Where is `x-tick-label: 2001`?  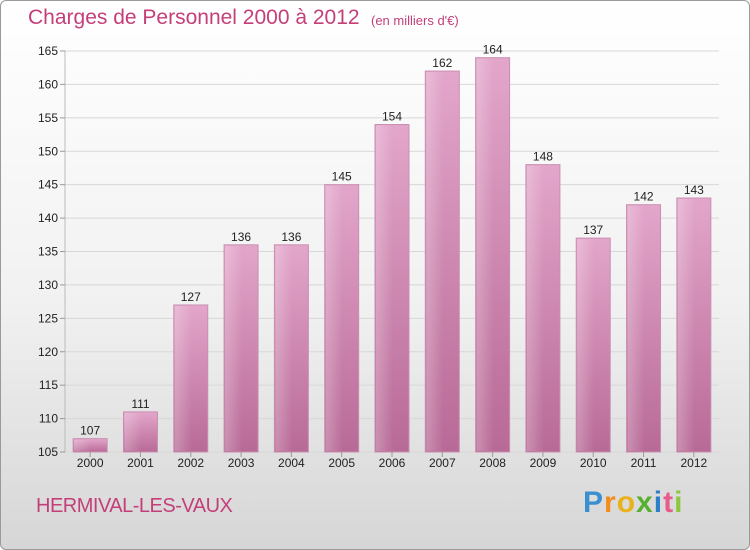
x-tick-label: 2001 is located at coordinates (140, 463).